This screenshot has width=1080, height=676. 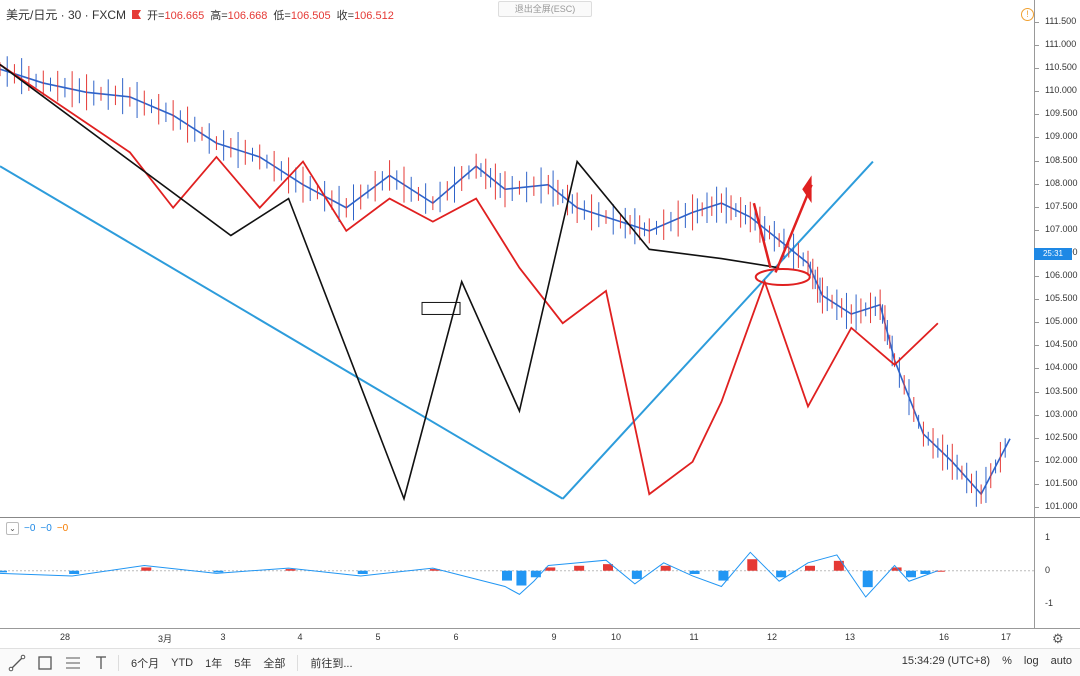 What do you see at coordinates (762, 235) in the screenshot?
I see `projection-arrow-down` at bounding box center [762, 235].